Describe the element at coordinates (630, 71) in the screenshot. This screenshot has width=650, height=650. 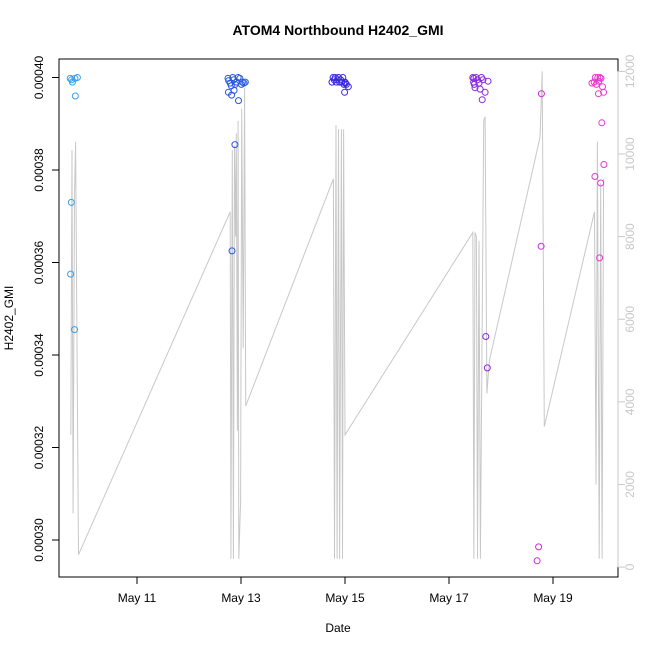
I see `y2-tick-label: 12000` at that location.